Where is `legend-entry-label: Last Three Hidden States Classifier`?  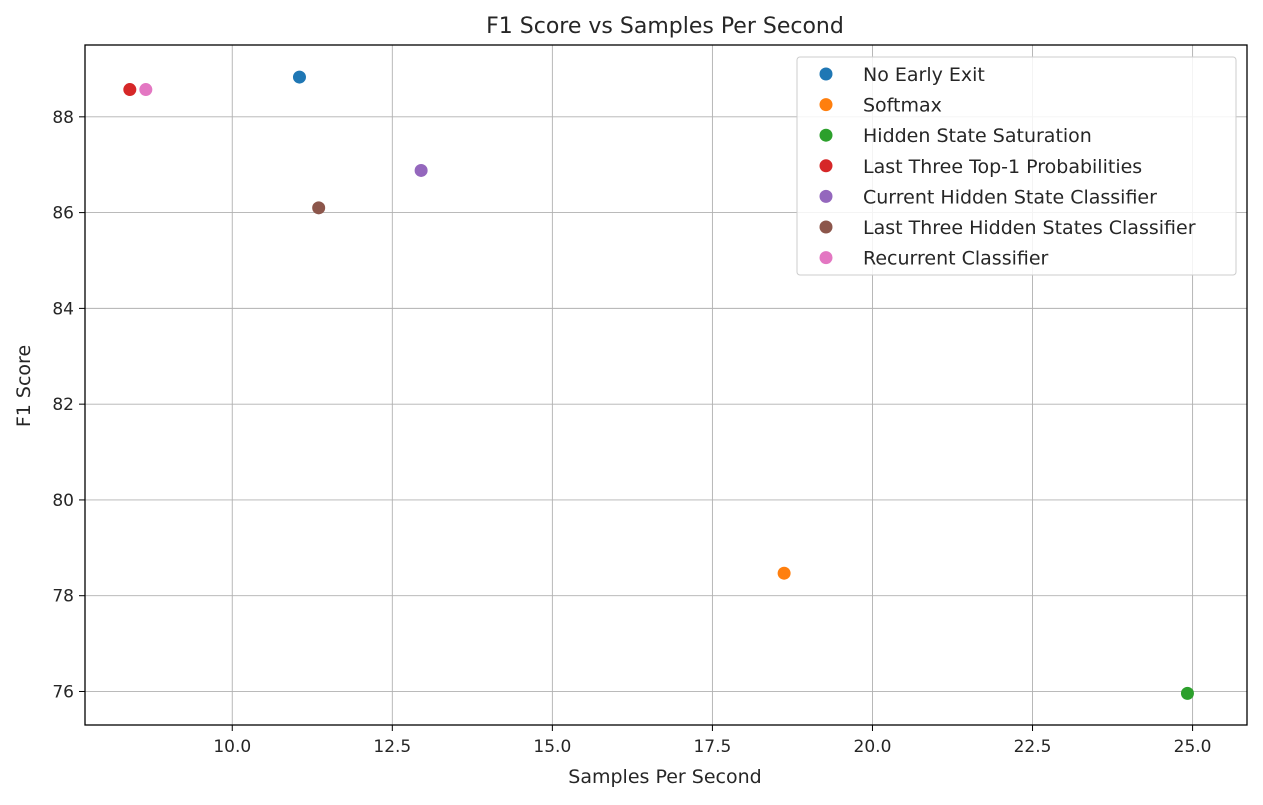
legend-entry-label: Last Three Hidden States Classifier is located at coordinates (1029, 228).